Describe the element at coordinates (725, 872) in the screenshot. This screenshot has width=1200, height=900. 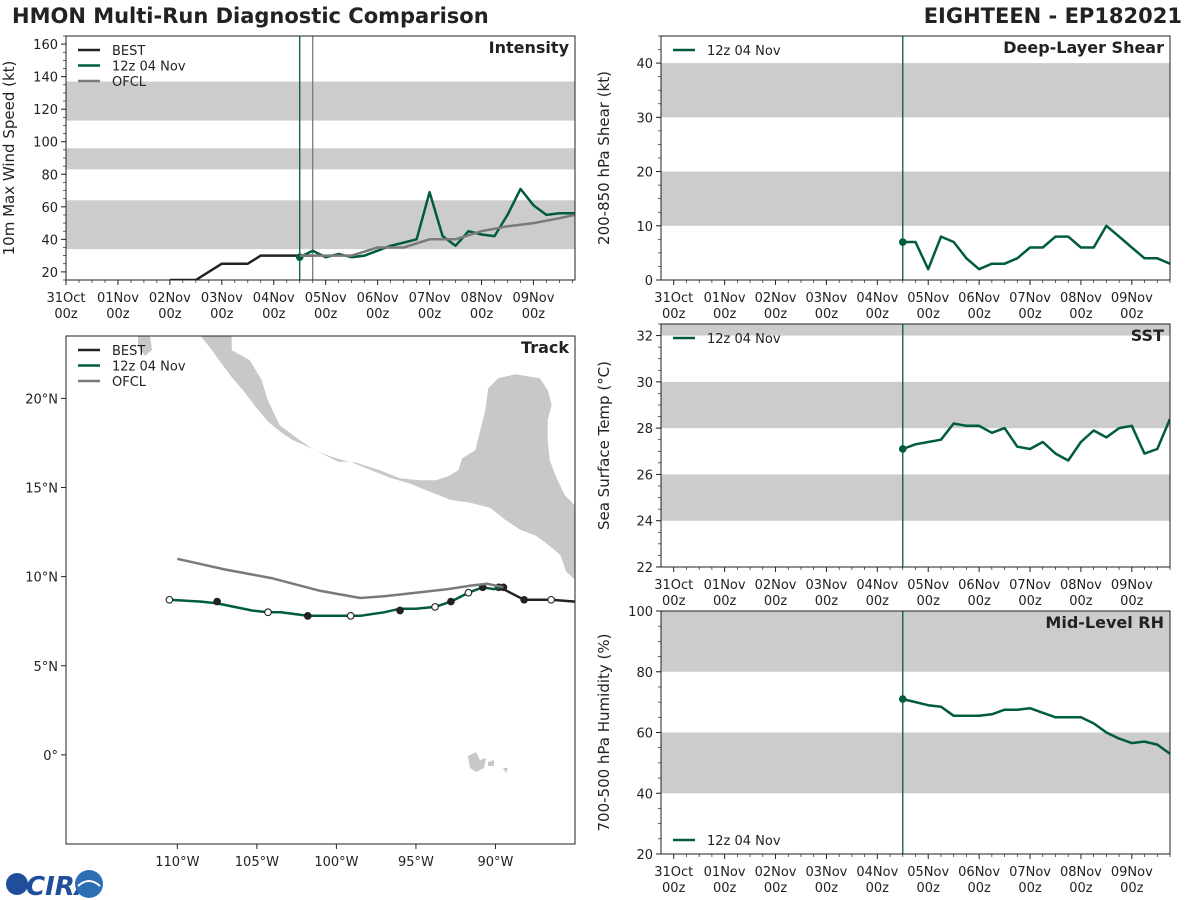
I see `rh-xtick-label: 01Nov` at that location.